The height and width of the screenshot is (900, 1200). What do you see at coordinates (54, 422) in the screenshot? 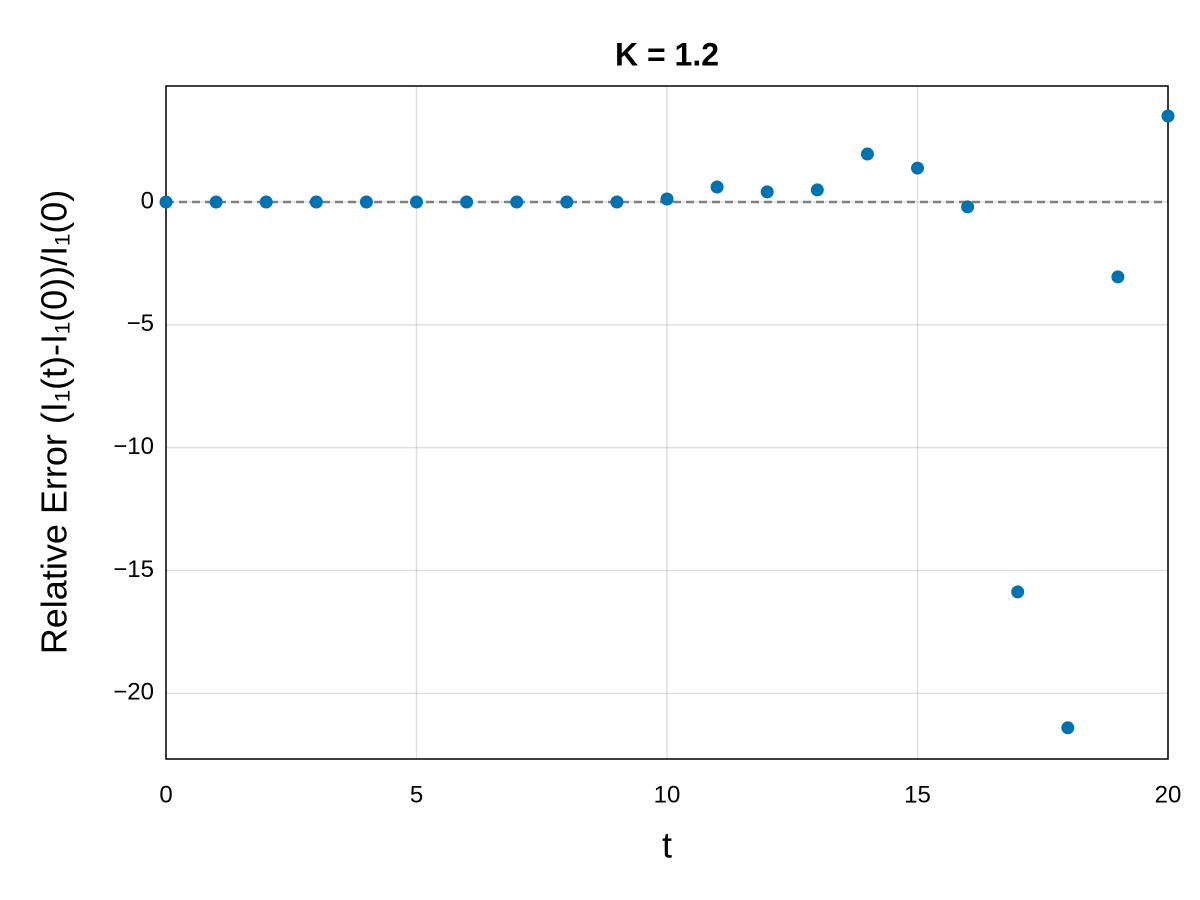
I see `y-axis-label: Relative Error (I₁(t)-I₁(0))/I₁(0)` at bounding box center [54, 422].